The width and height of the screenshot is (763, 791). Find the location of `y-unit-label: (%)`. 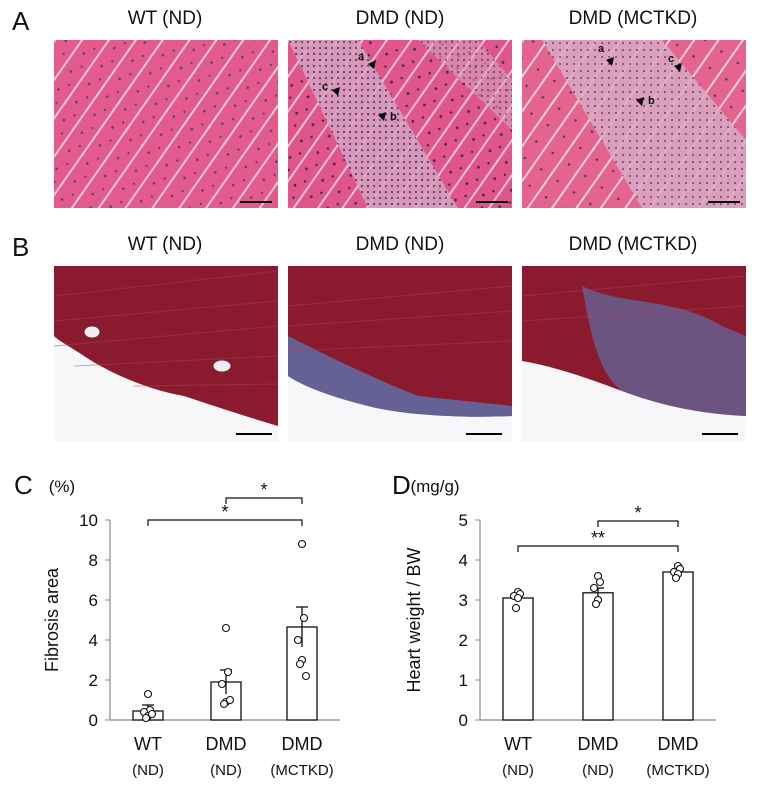

y-unit-label: (%) is located at coordinates (62, 486).